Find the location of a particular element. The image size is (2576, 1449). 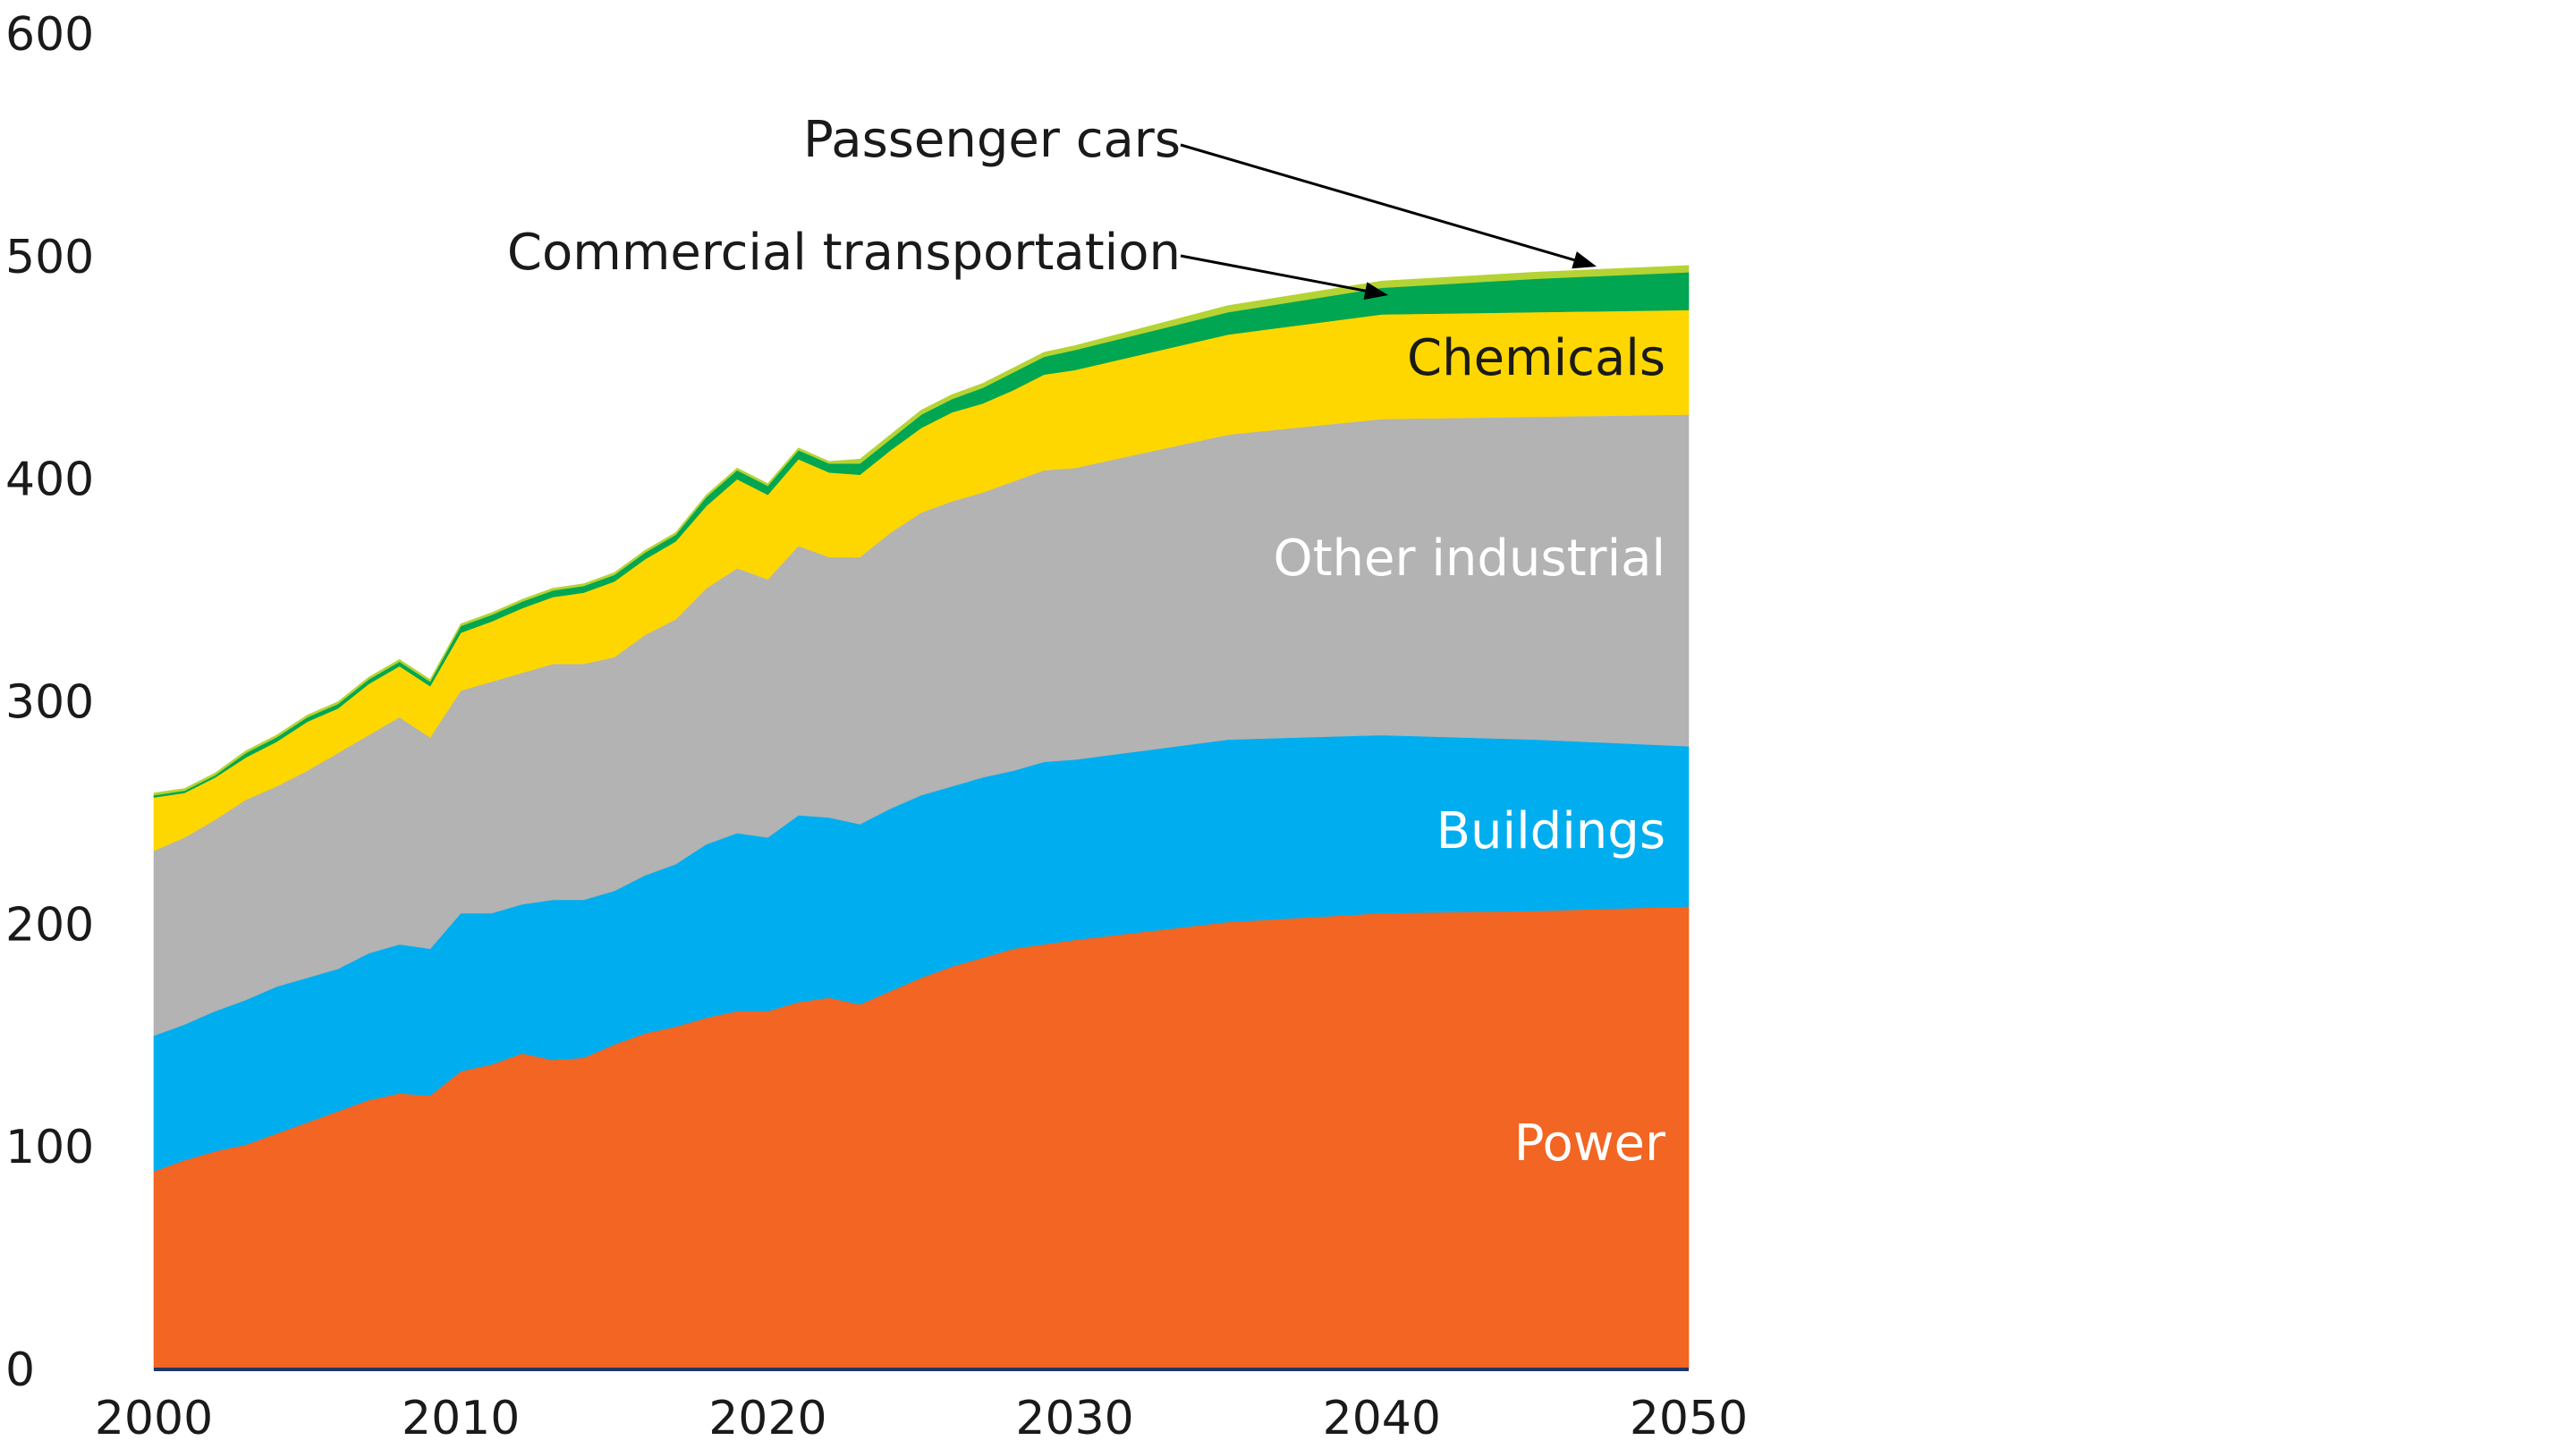

passenger-cars-arrowhead is located at coordinates (1584, 260).